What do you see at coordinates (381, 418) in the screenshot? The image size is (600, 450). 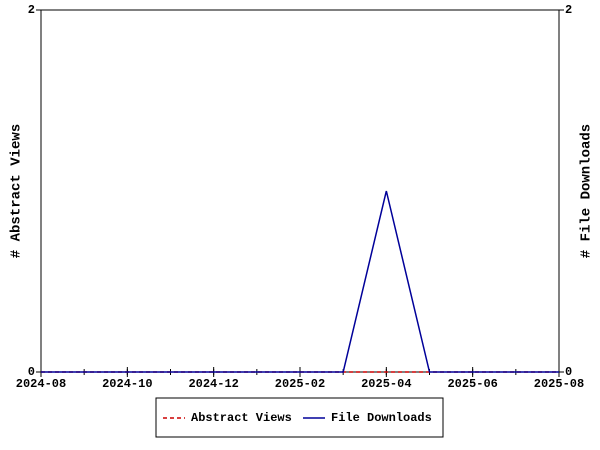 I see `legend-label: File Downloads` at bounding box center [381, 418].